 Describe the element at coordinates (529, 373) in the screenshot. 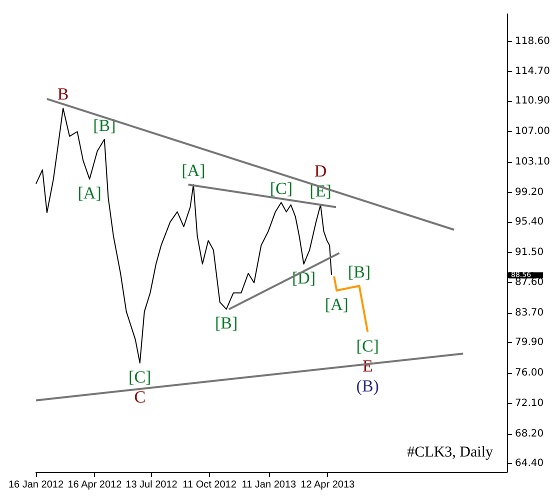

I see `y-tick-label: 76.00` at that location.